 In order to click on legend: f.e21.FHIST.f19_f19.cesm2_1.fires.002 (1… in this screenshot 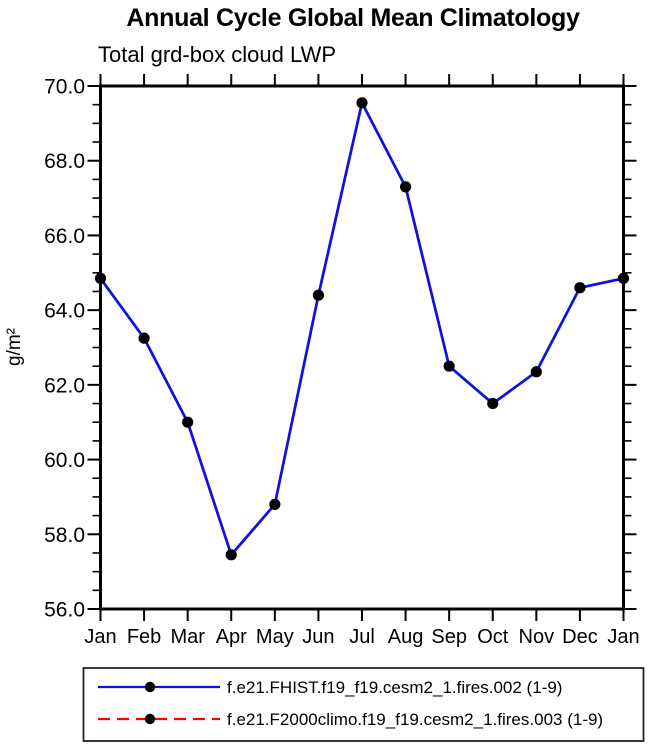, I will do `click(363, 704)`.